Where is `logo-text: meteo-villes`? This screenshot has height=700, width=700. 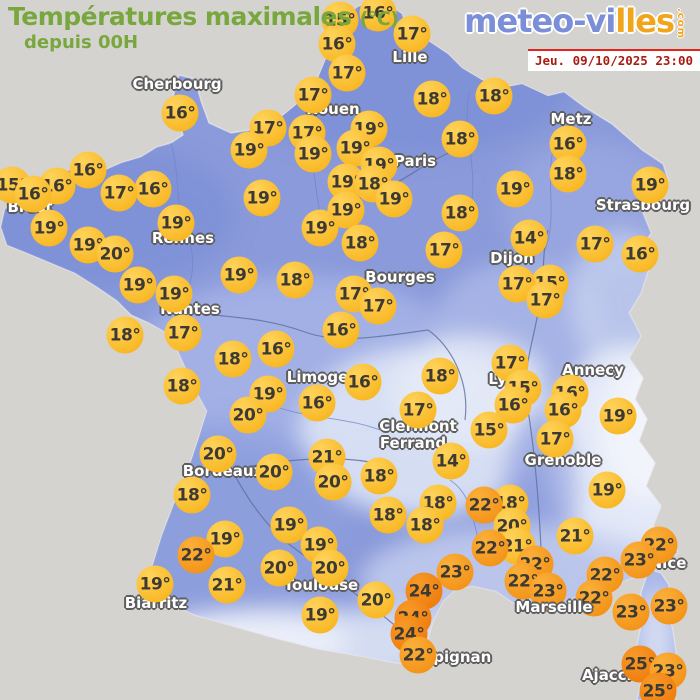
logo-text: meteo-villes is located at coordinates (569, 21).